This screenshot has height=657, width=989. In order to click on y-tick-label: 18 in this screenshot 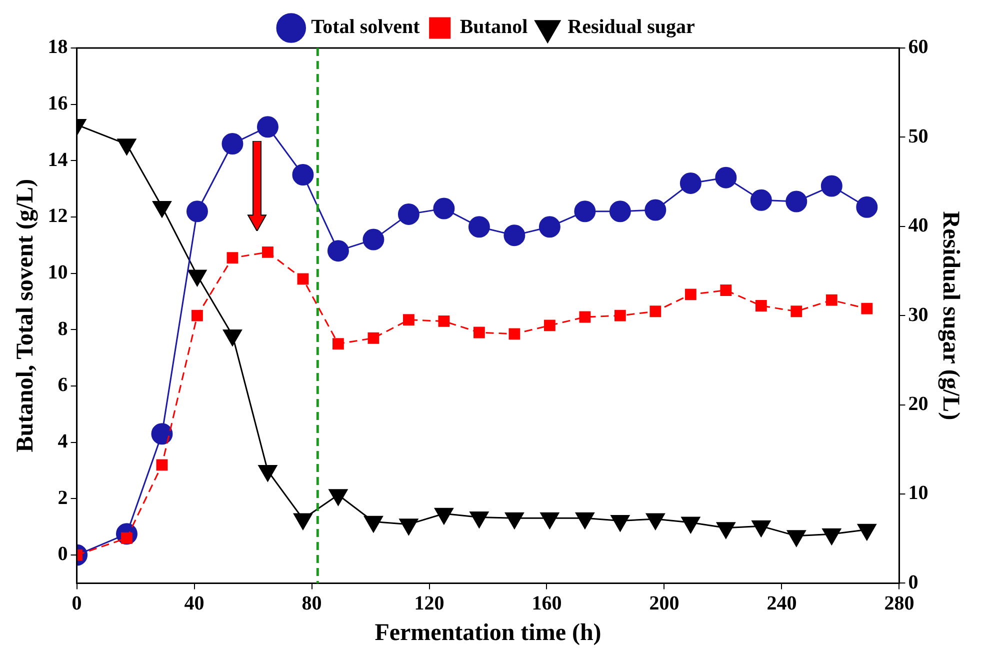, I will do `click(58, 47)`.